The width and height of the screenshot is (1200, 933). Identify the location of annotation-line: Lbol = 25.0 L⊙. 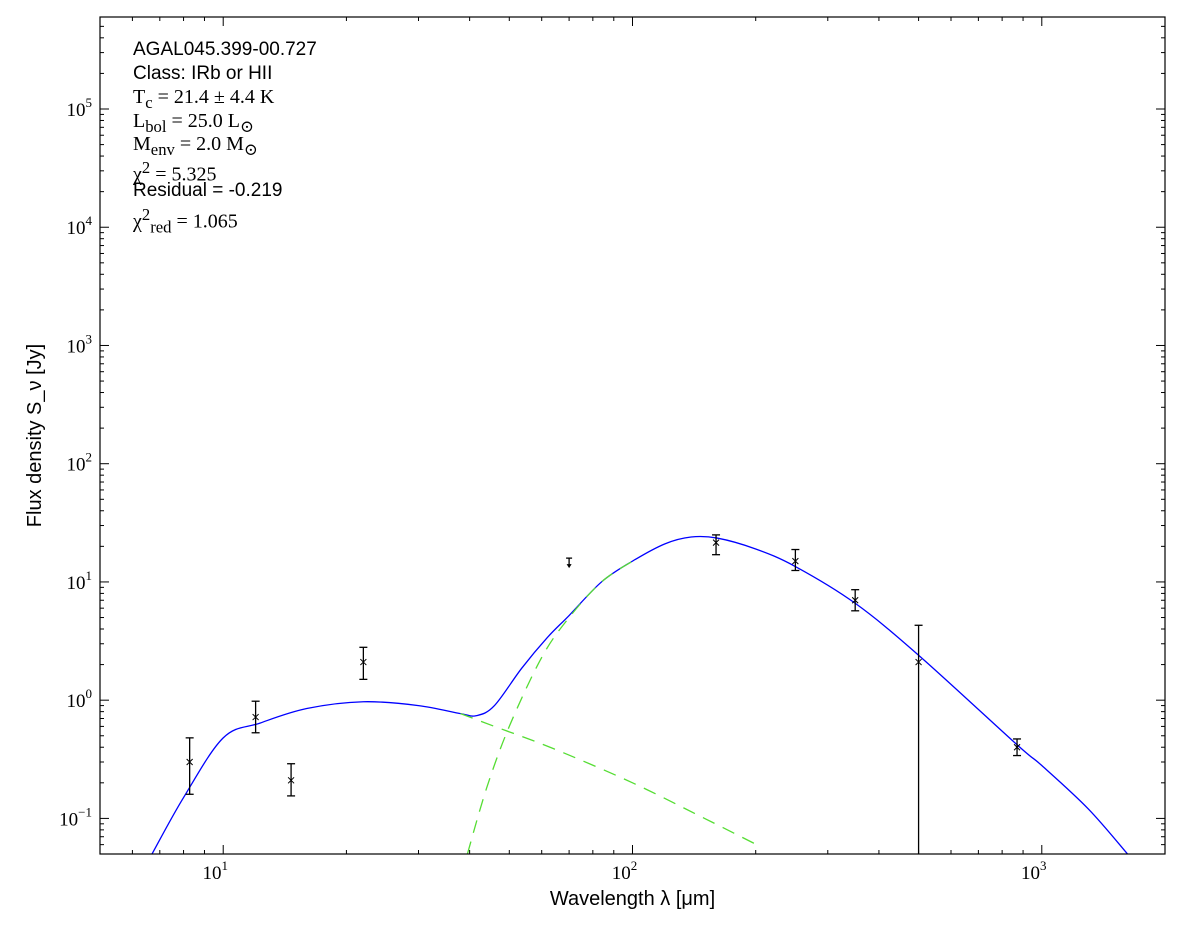
(193, 122).